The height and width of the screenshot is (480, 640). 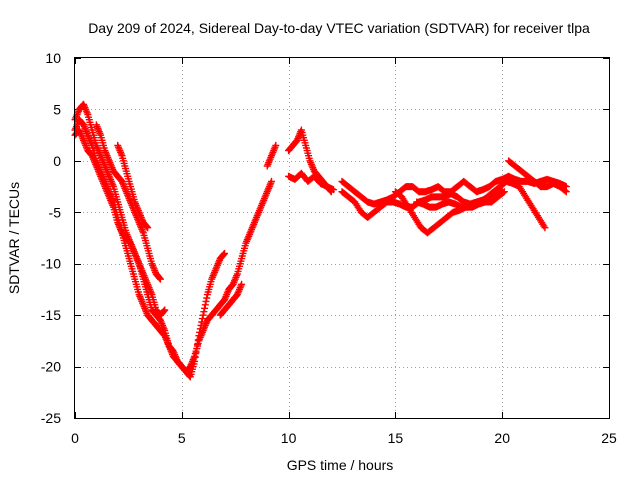 I want to click on y-axis-label: SDTVAR / TECUs, so click(x=14, y=238).